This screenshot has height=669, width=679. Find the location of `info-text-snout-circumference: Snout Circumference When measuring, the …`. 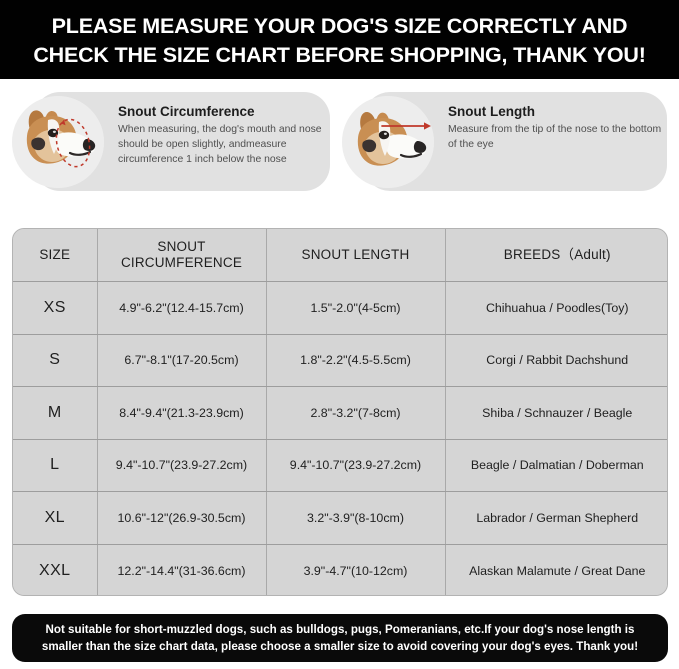

info-text-snout-circumference: Snout Circumference When measuring, the … is located at coordinates (223, 136).